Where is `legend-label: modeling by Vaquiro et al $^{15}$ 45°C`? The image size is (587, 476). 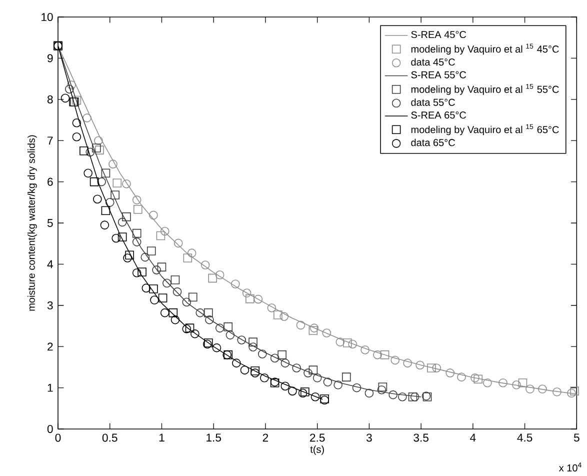 legend-label: modeling by Vaquiro et al $^{15}$ 45°C is located at coordinates (485, 49).